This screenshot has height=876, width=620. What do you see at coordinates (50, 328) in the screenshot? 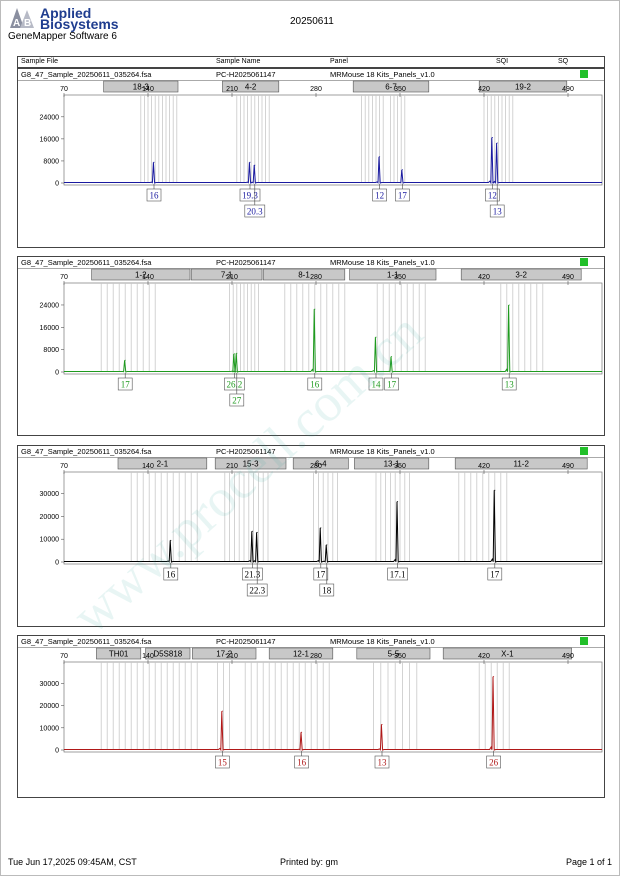
I see `y-tick-label: 16000` at bounding box center [50, 328].